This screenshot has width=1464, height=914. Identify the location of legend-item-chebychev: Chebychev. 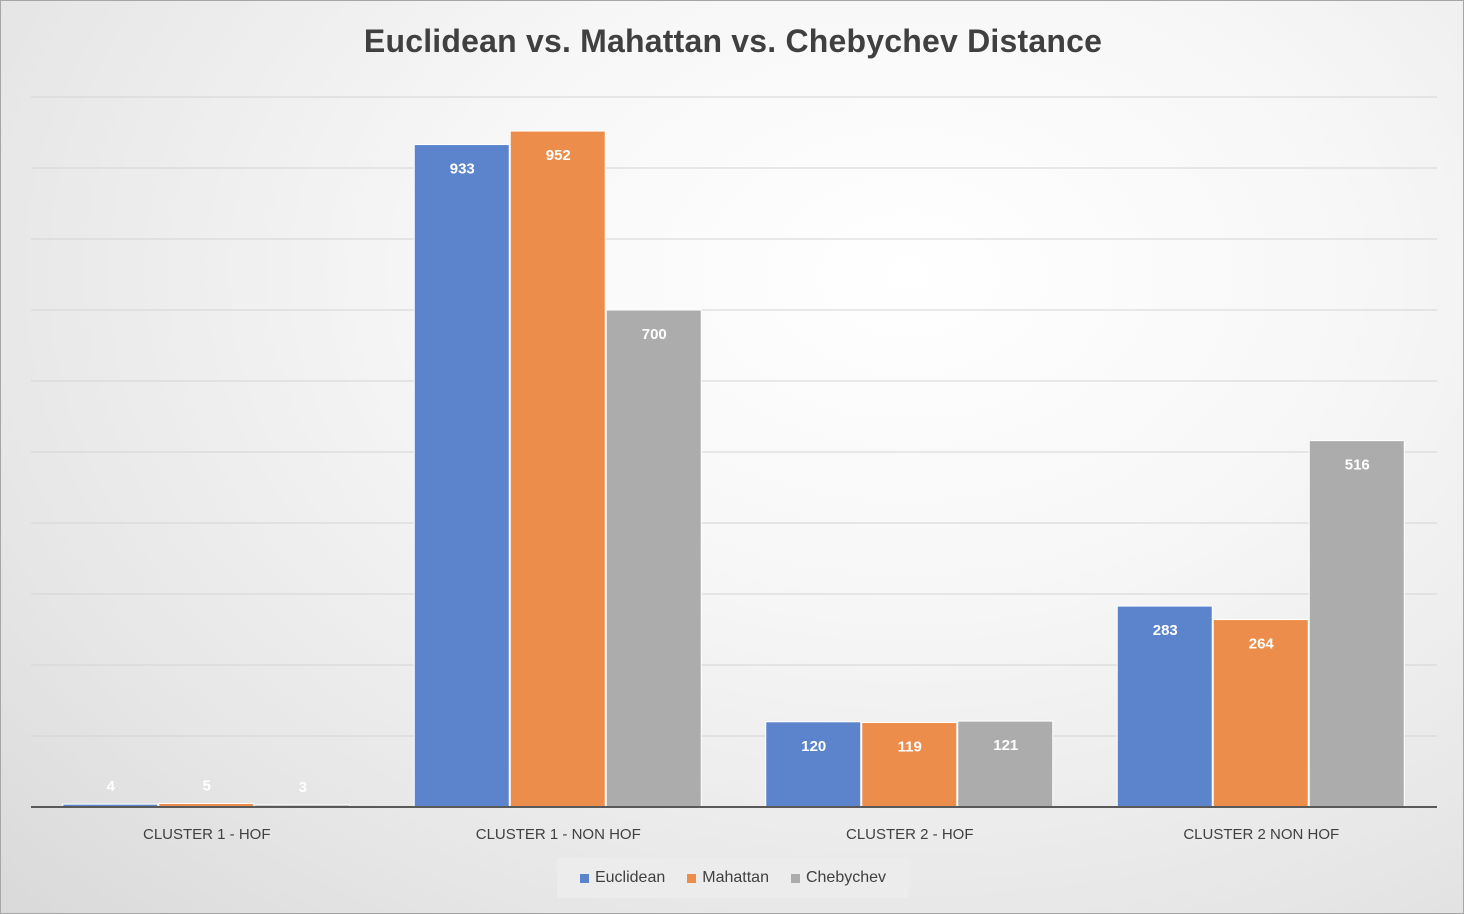
(838, 878).